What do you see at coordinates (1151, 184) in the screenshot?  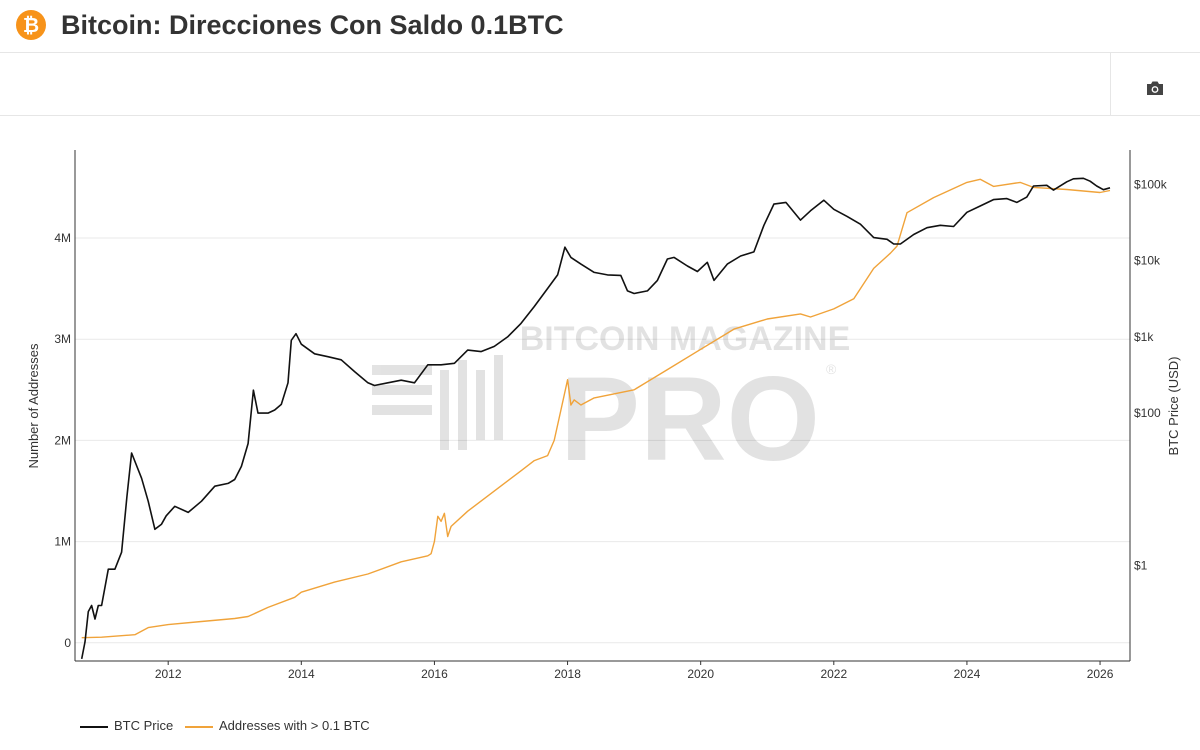 I see `y-right-tick-label: $100k` at bounding box center [1151, 184].